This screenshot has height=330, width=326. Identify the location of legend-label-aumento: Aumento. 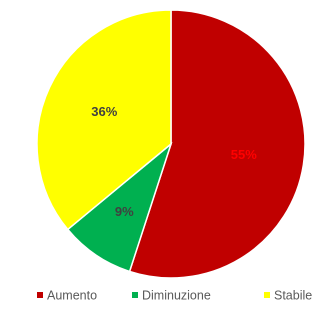
(72, 295).